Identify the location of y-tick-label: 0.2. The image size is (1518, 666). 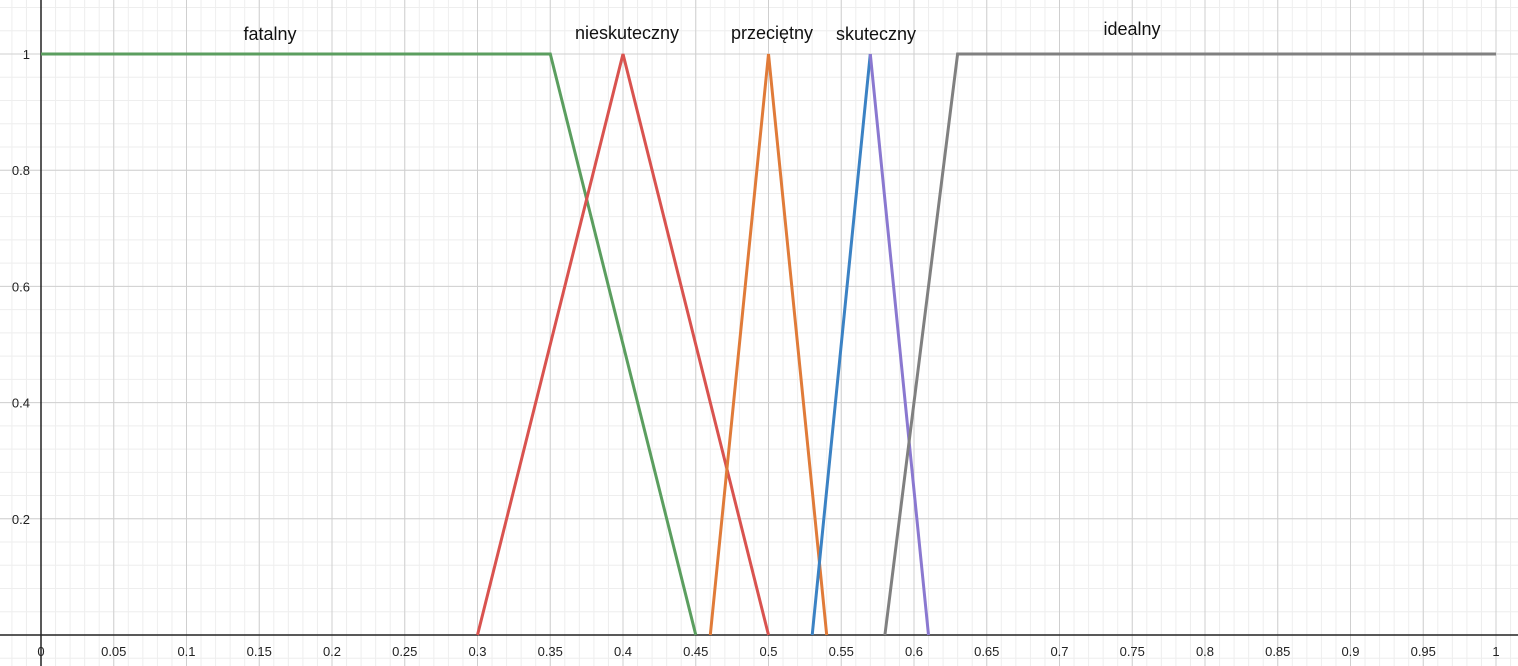
(21, 519).